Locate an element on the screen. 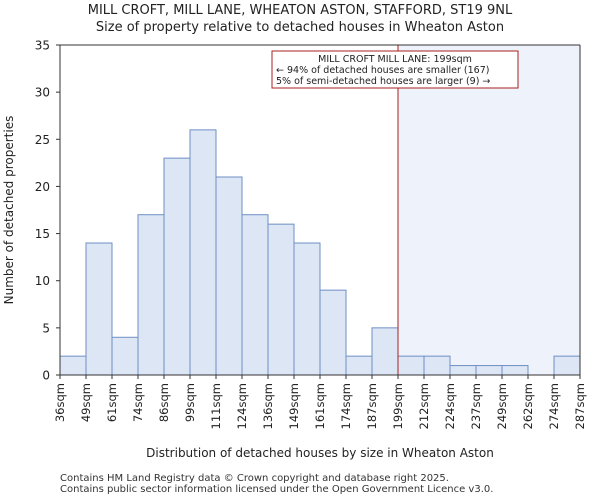  bar-136sqm is located at coordinates (281, 299).